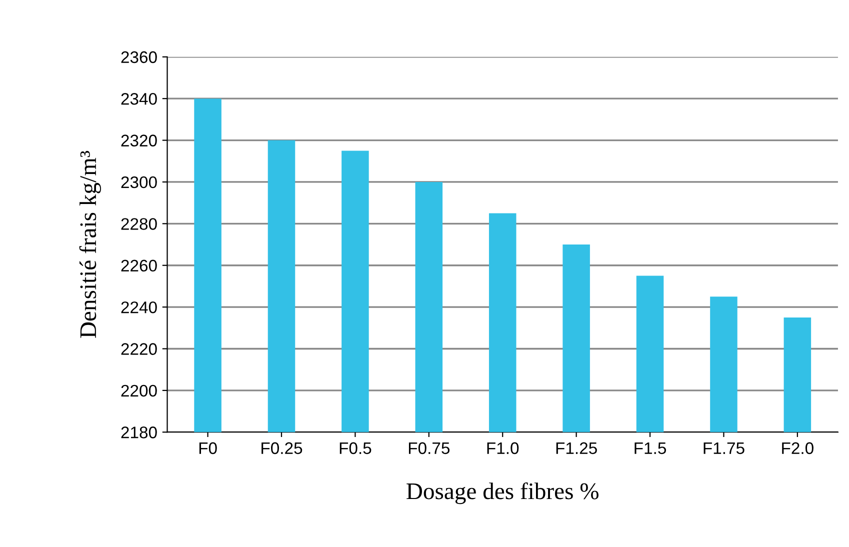 The width and height of the screenshot is (849, 547). Describe the element at coordinates (139, 349) in the screenshot. I see `y-tick-label: 2220` at that location.